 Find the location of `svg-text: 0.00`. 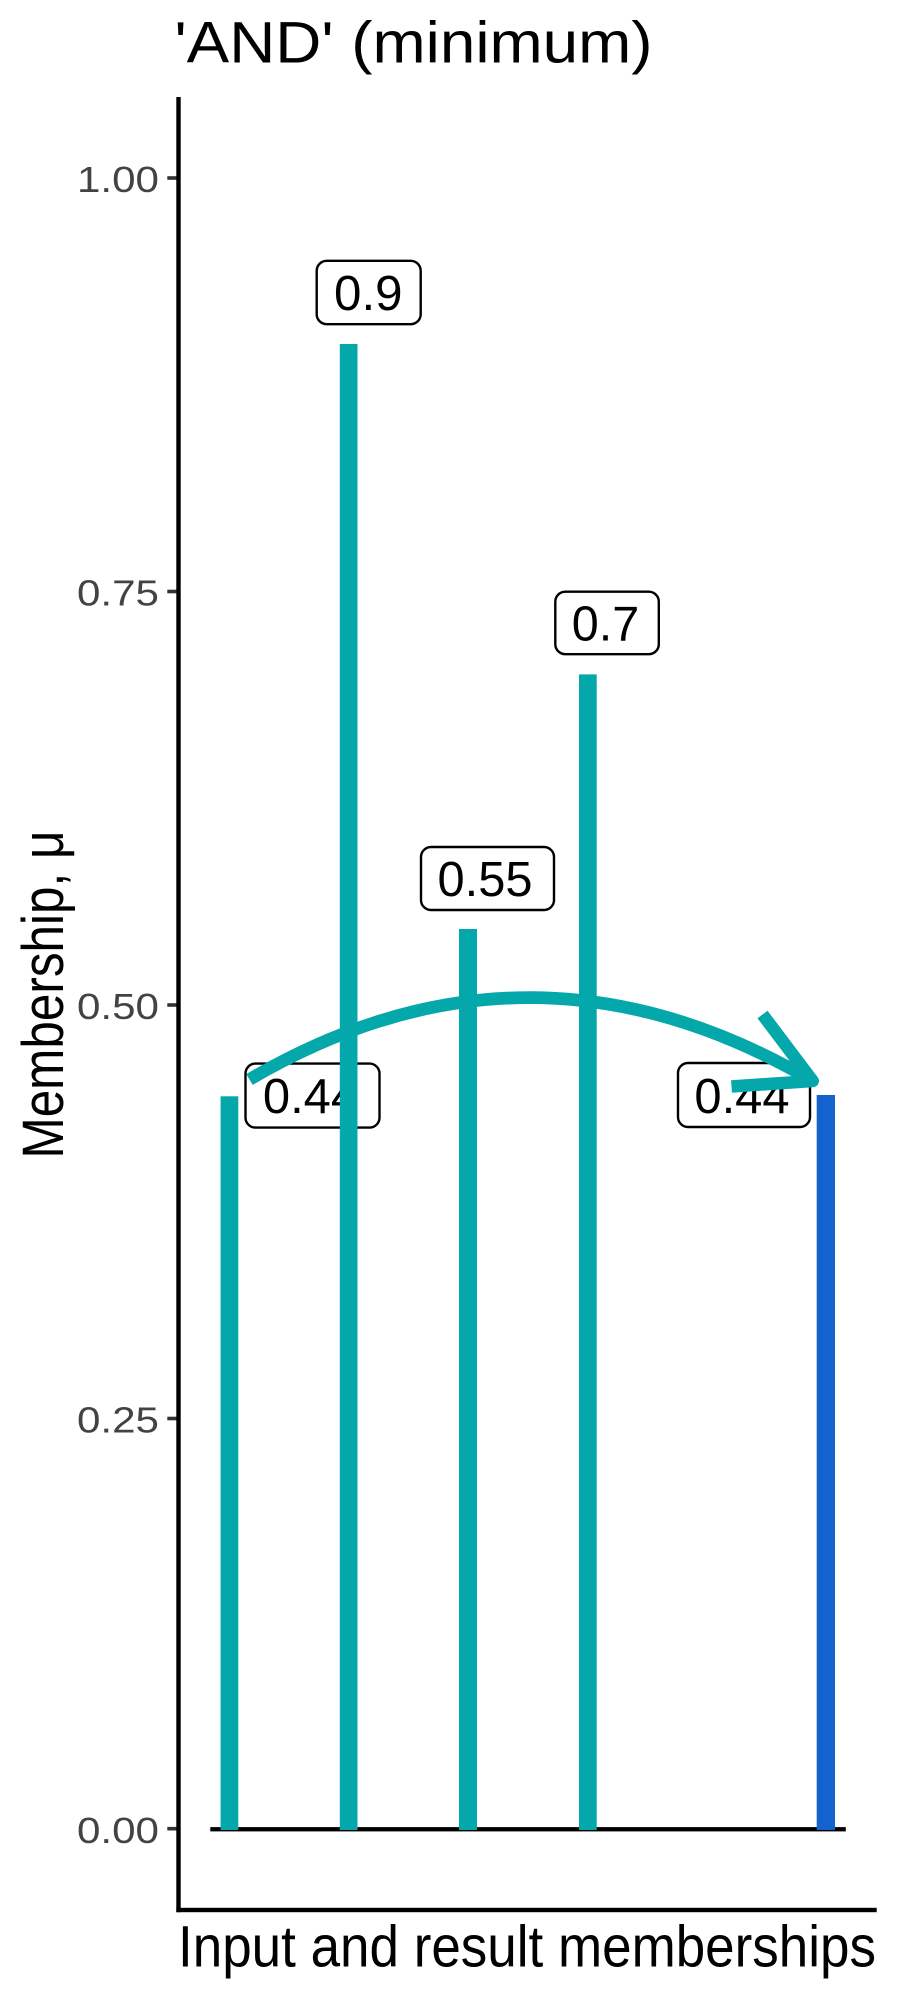

svg-text: 0.00 is located at coordinates (118, 1830).